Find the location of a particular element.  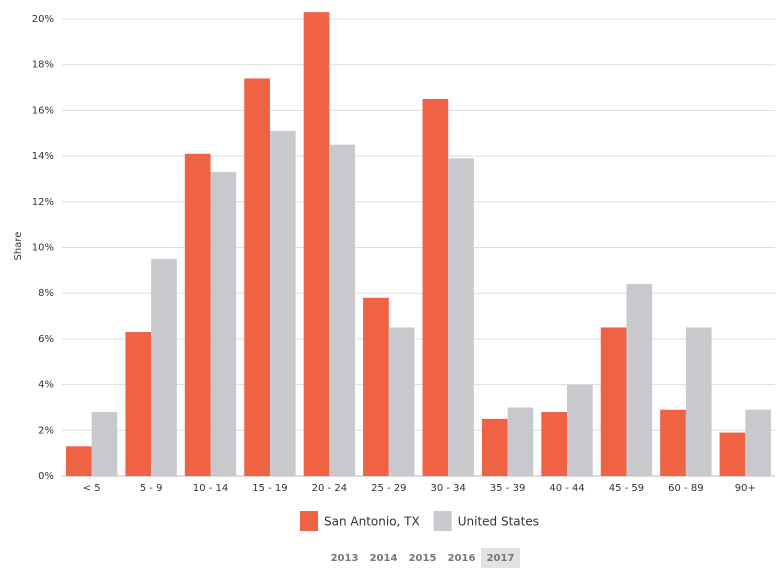

y-tick-label: 16% is located at coordinates (43, 110).